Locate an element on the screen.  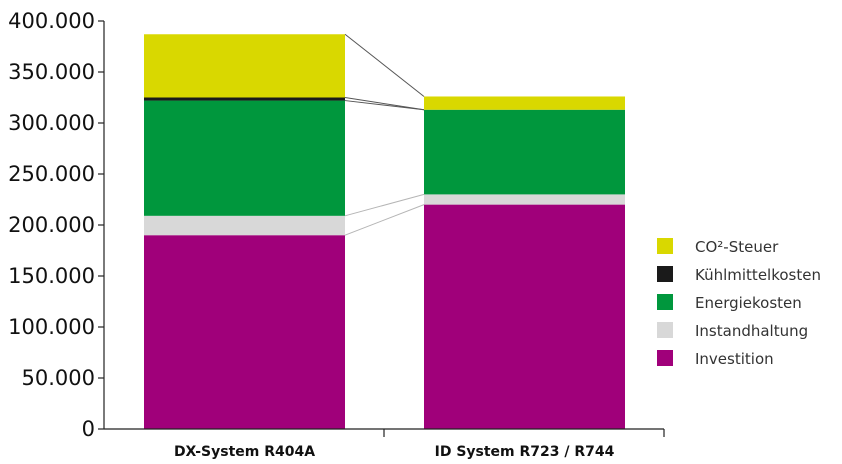
bar-co-steuer-id-system-r723-r744 is located at coordinates (524, 103).